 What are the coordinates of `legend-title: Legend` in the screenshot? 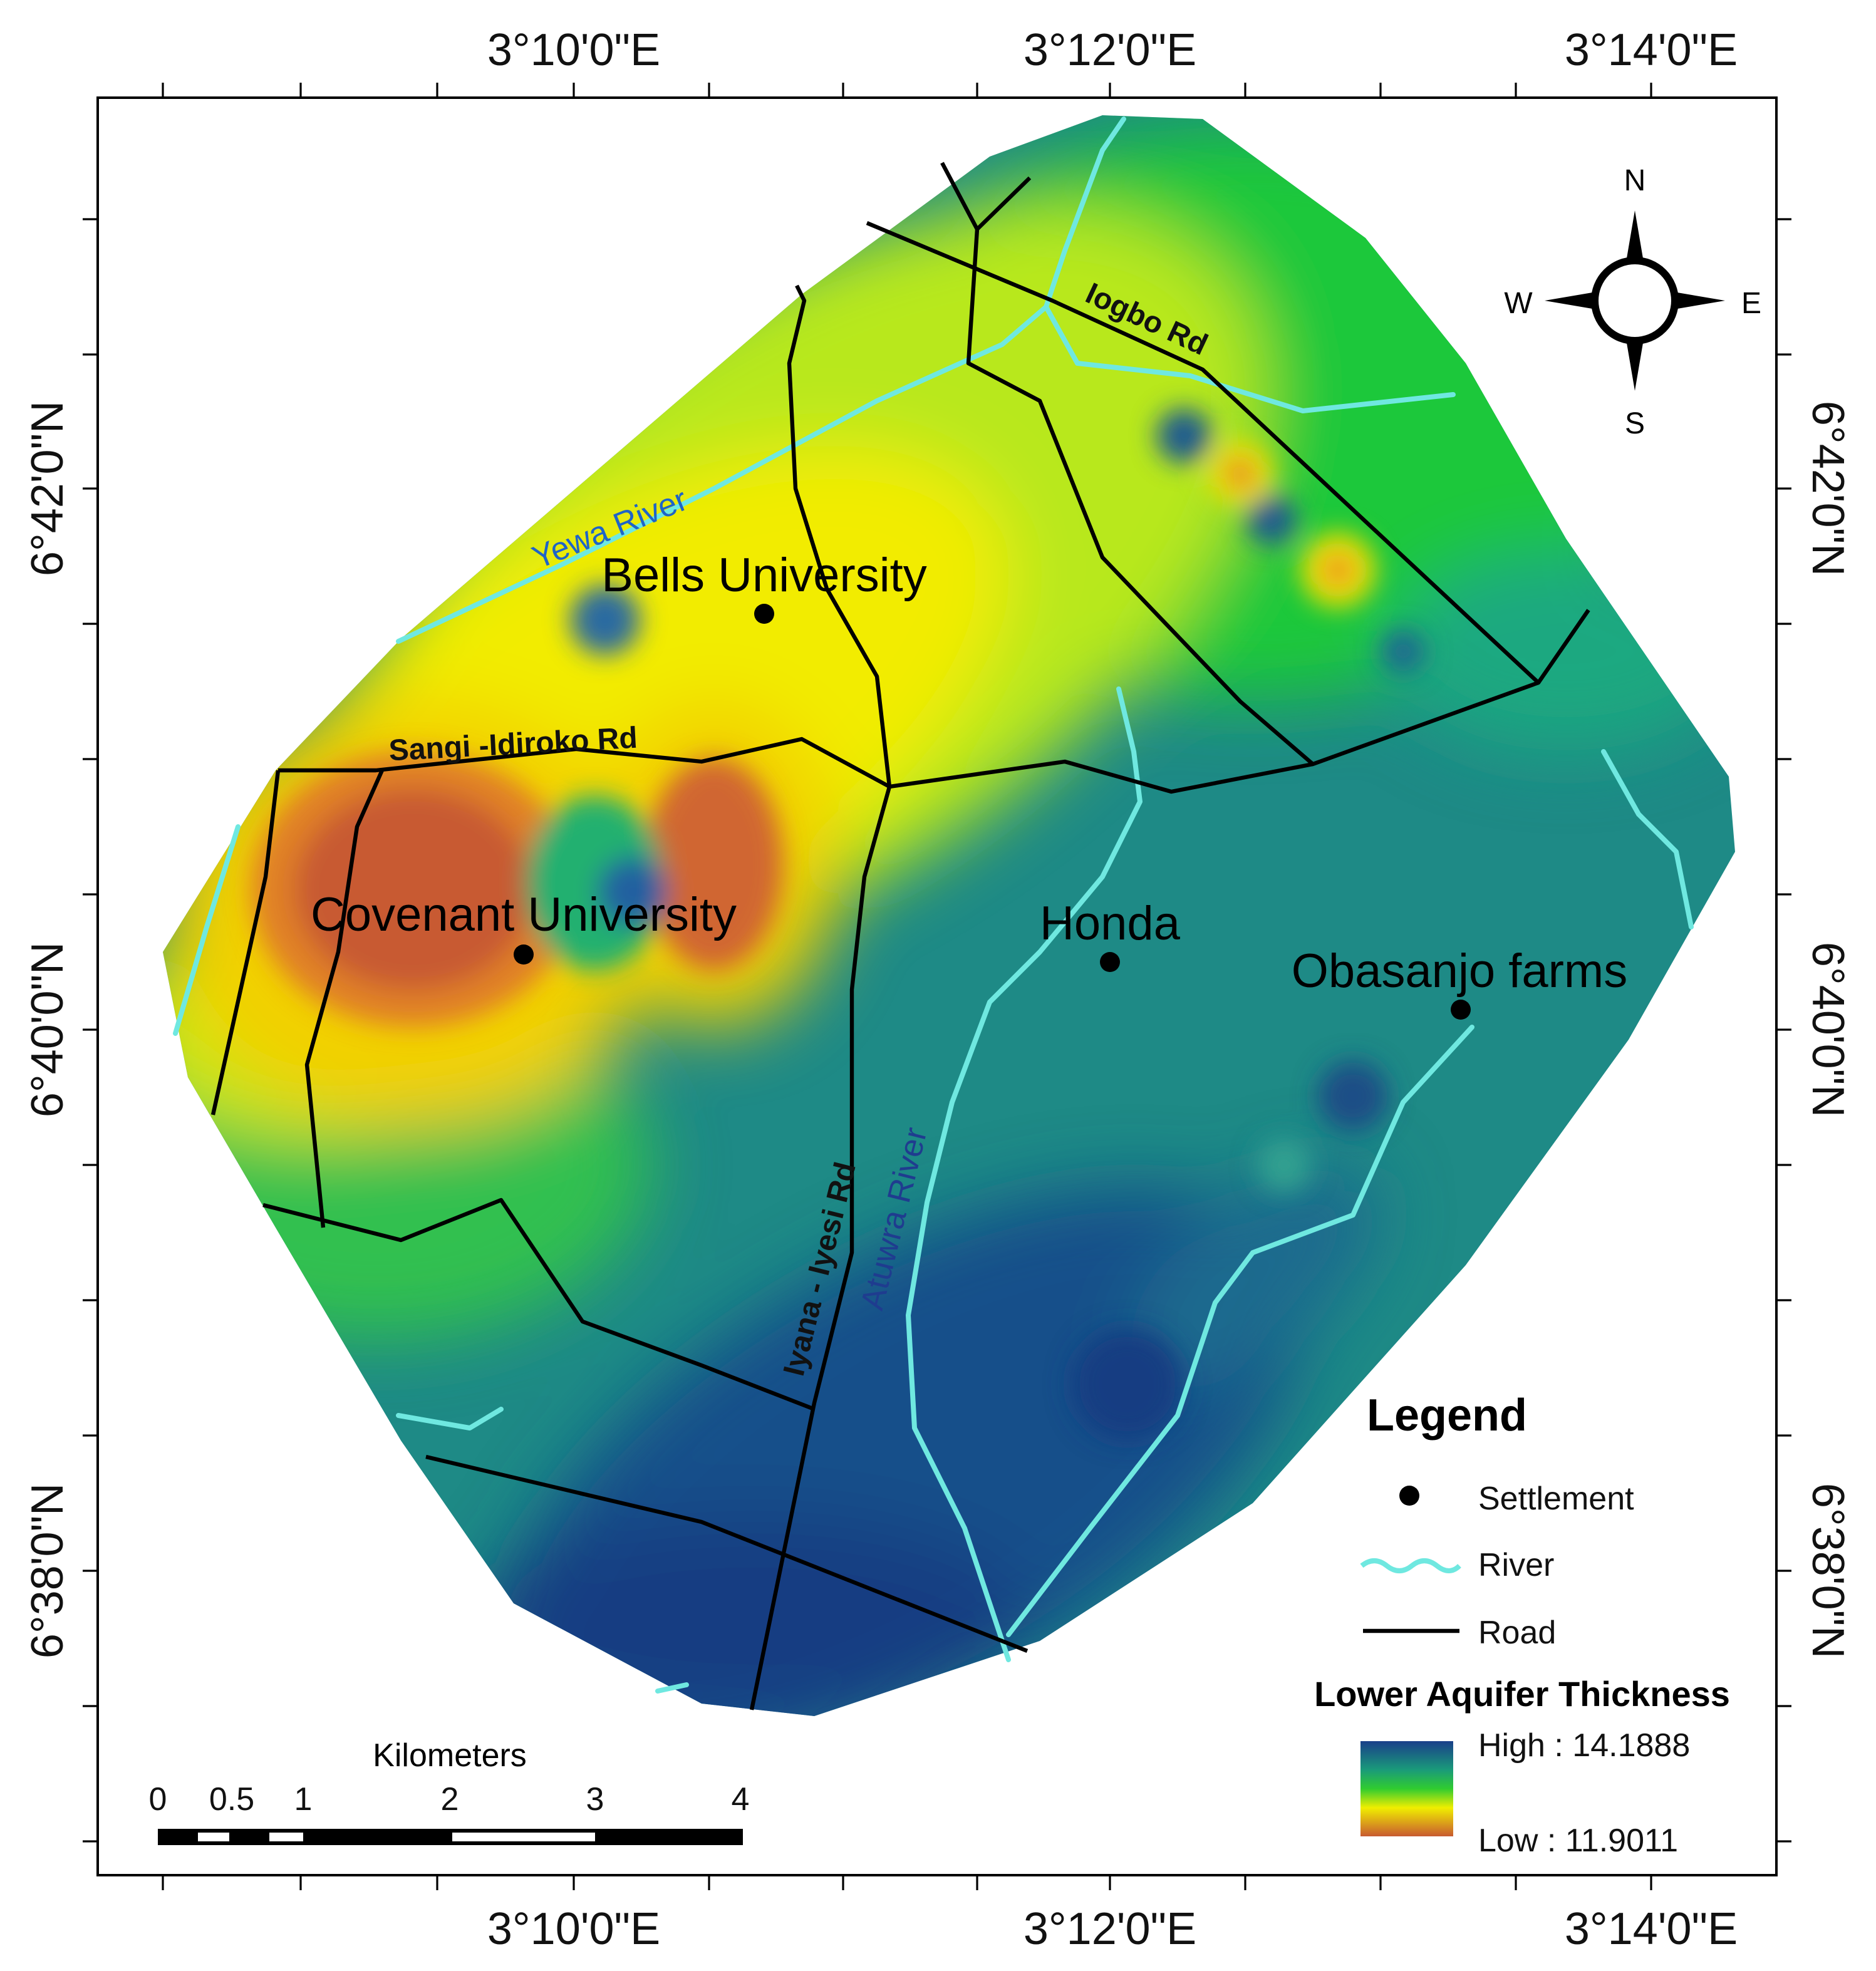 It's located at (1447, 1415).